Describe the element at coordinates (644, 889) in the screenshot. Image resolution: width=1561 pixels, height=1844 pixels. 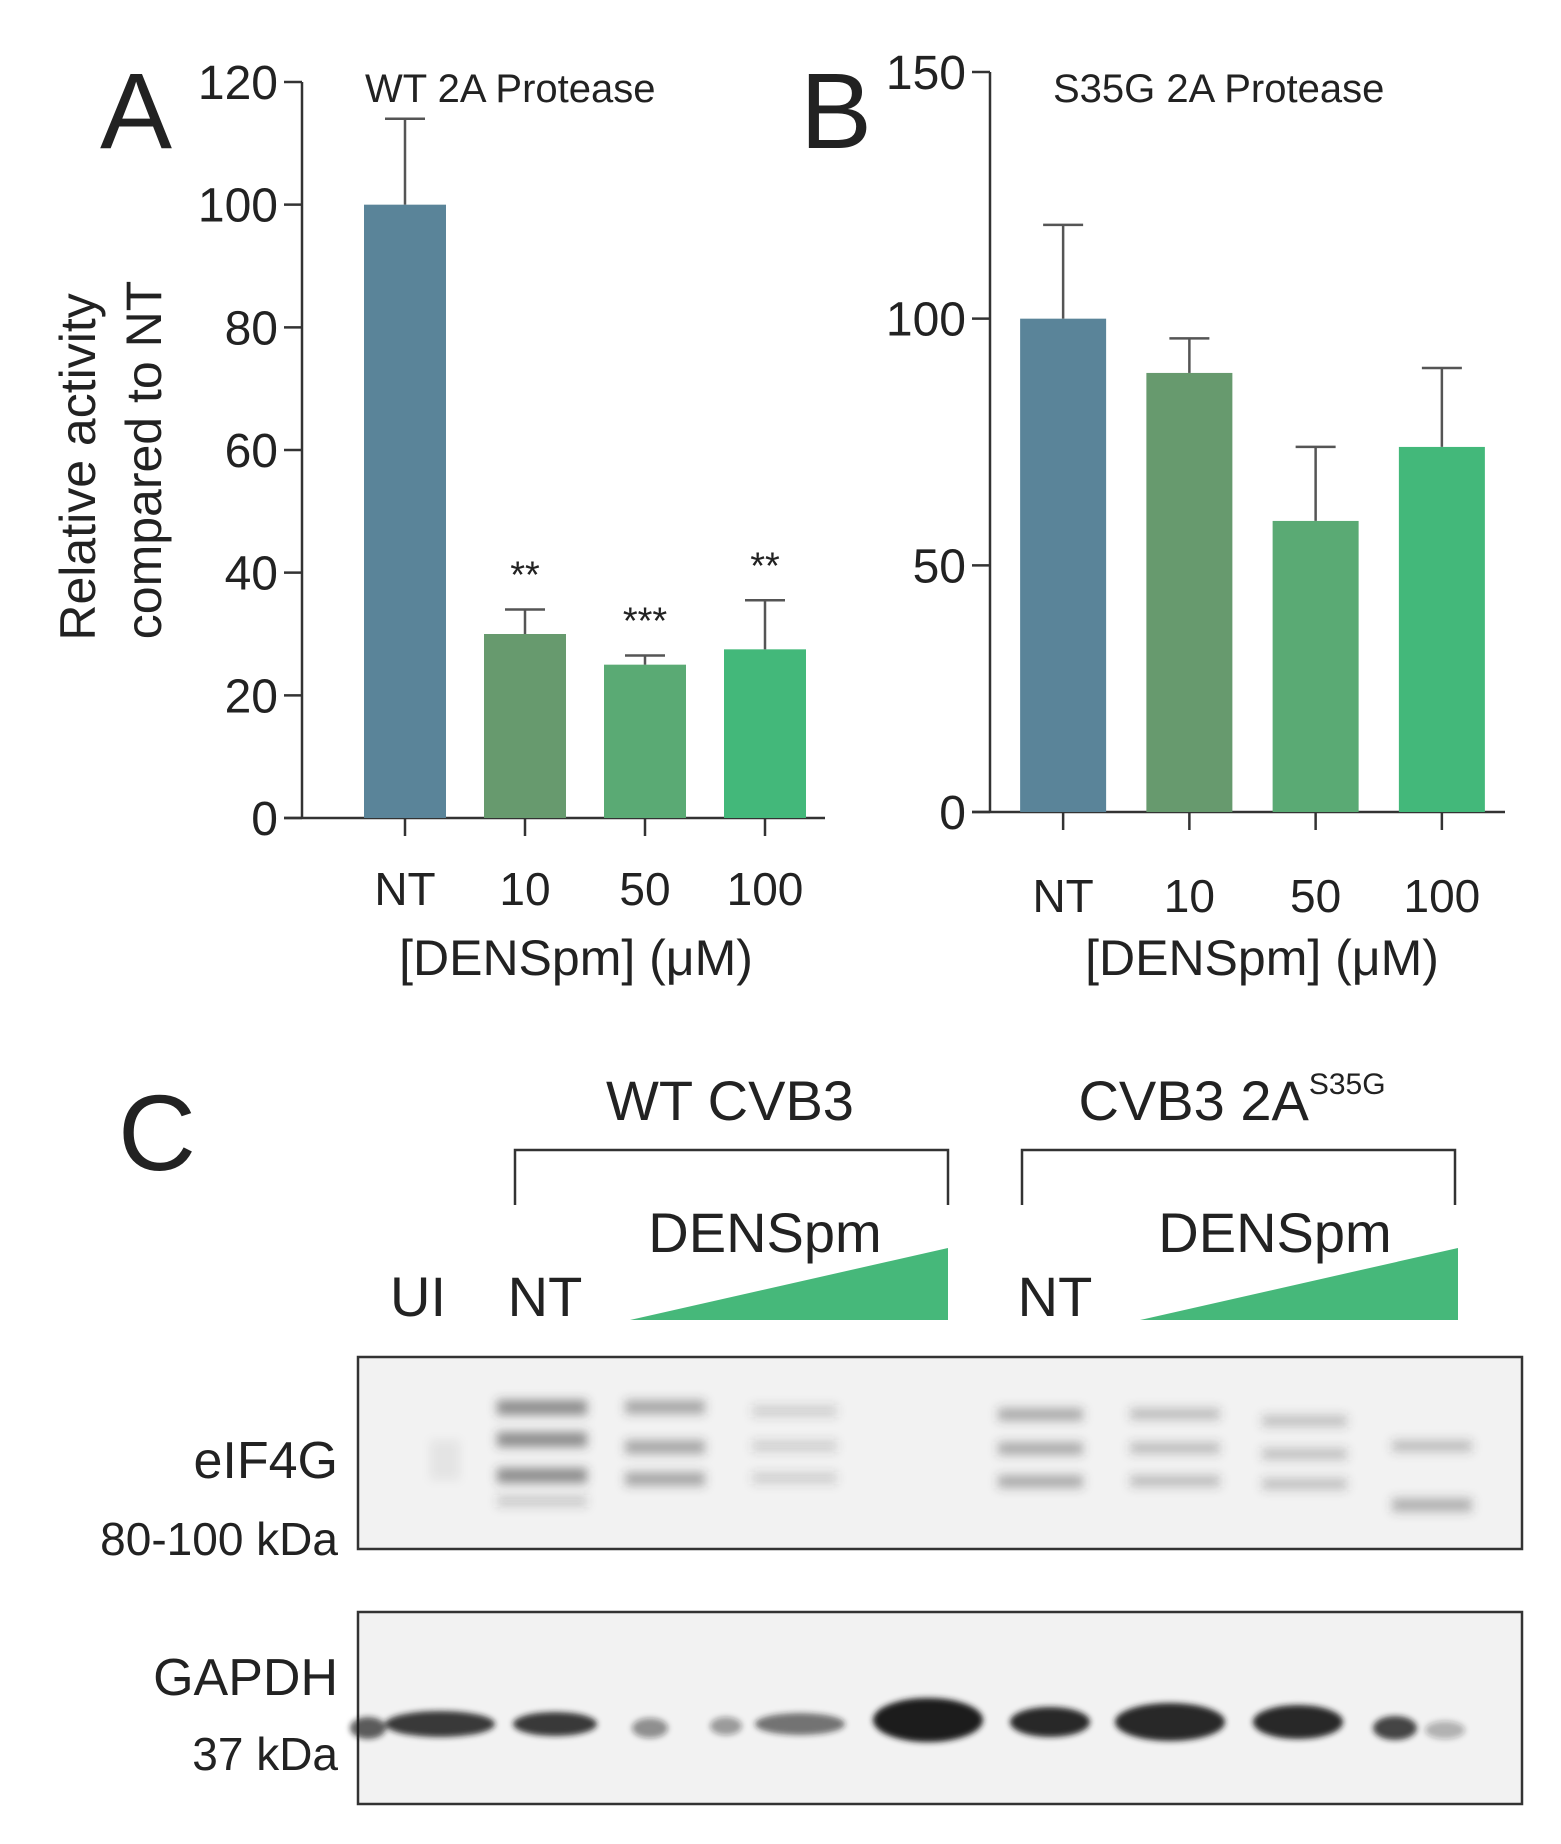
I see `panel-a-x-tick-label: 50` at that location.